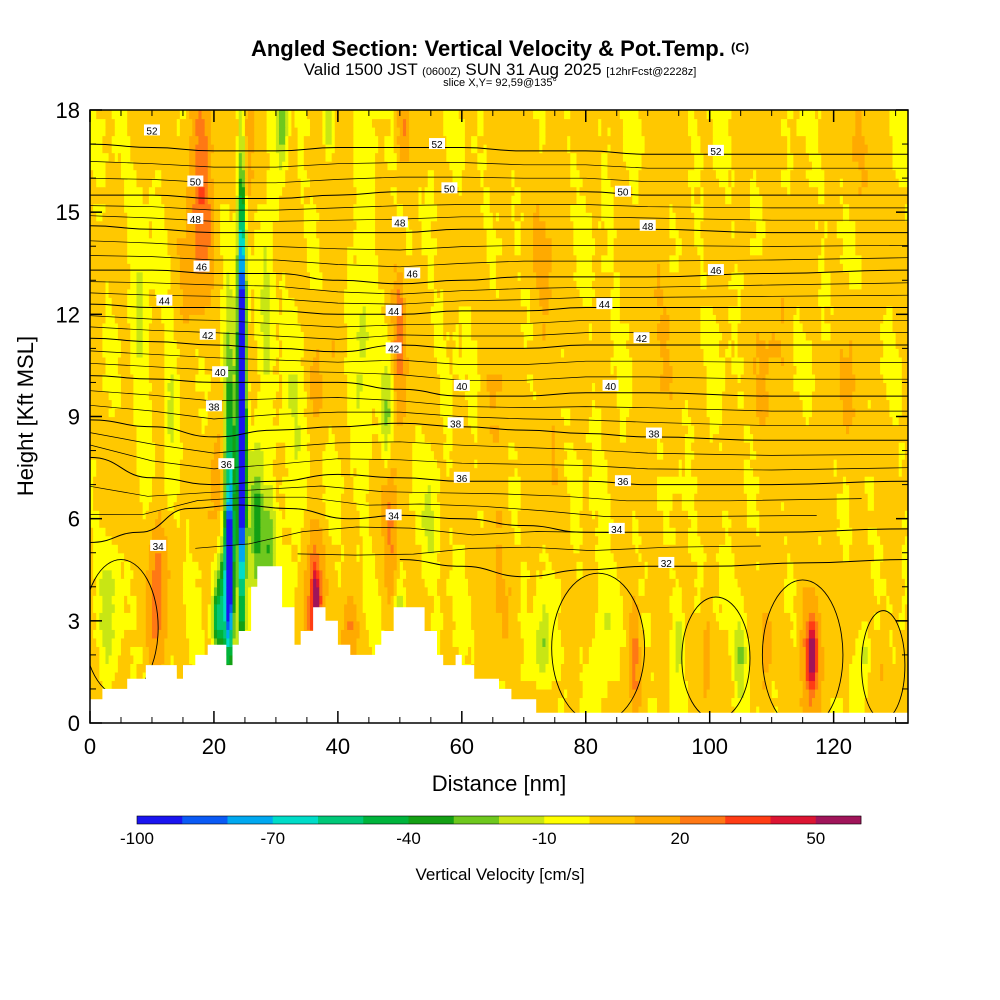 The image size is (1000, 1000). I want to click on y-tick-label: 3, so click(74, 621).